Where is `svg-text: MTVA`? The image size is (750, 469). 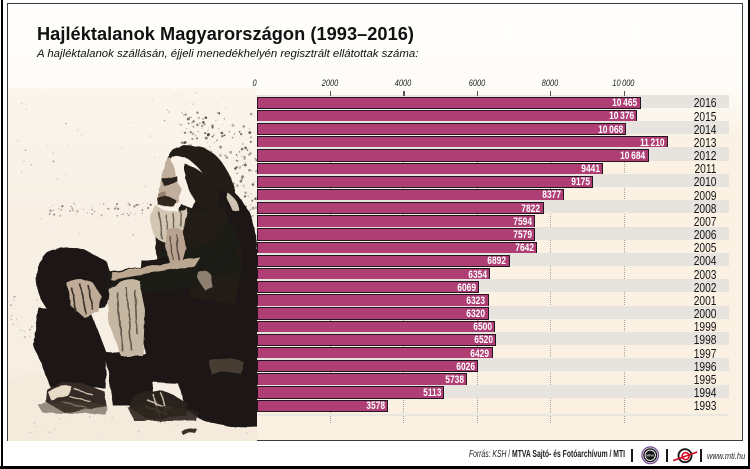 svg-text: MTVA is located at coordinates (649, 456).